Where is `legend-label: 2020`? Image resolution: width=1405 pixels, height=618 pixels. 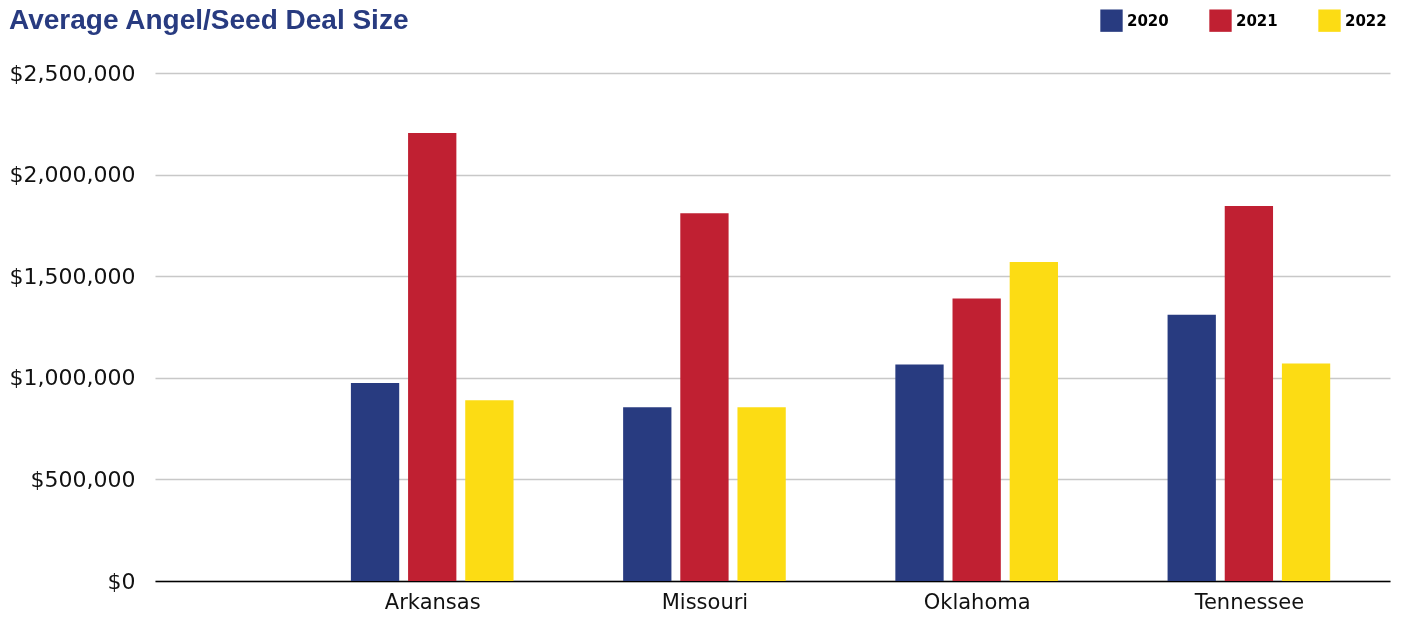
legend-label: 2020 is located at coordinates (1148, 20).